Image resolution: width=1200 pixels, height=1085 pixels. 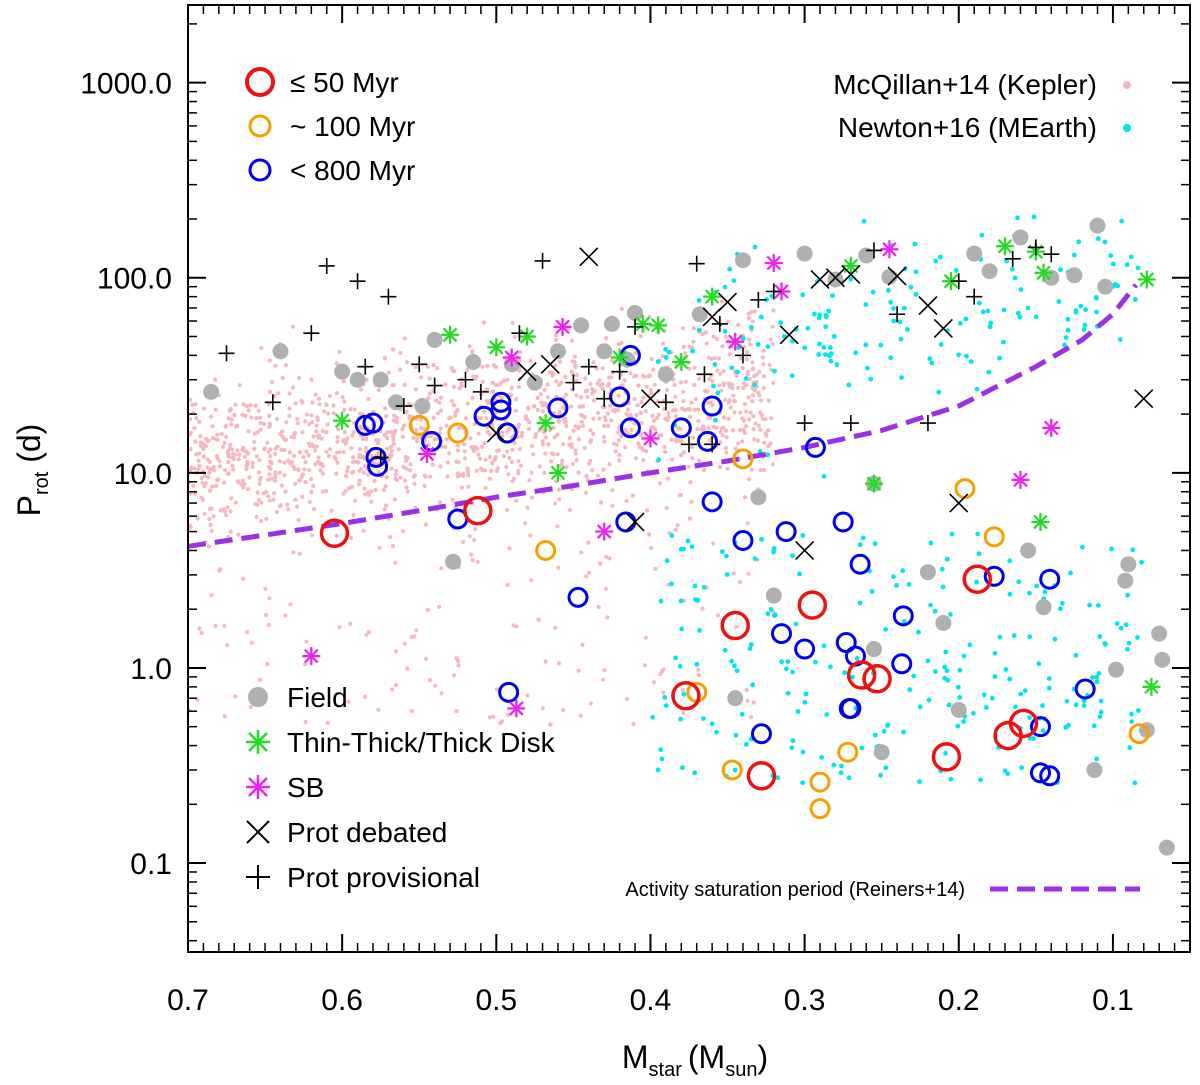 I want to click on x-axis-title-close: ), so click(x=762, y=1057).